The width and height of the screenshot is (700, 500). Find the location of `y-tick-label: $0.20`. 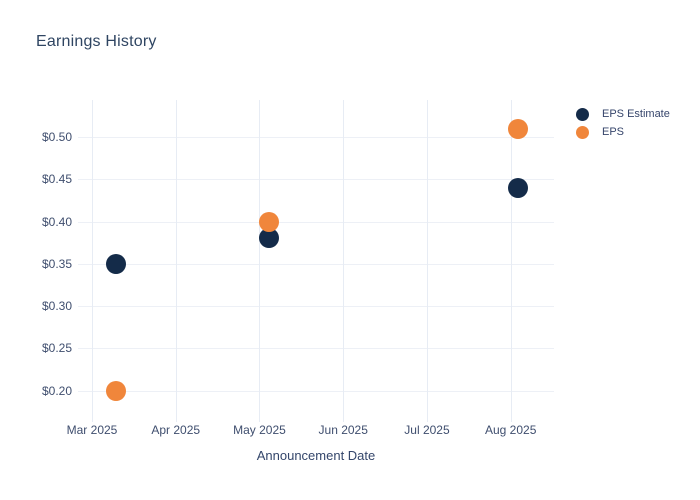

y-tick-label: $0.20 is located at coordinates (56, 390).